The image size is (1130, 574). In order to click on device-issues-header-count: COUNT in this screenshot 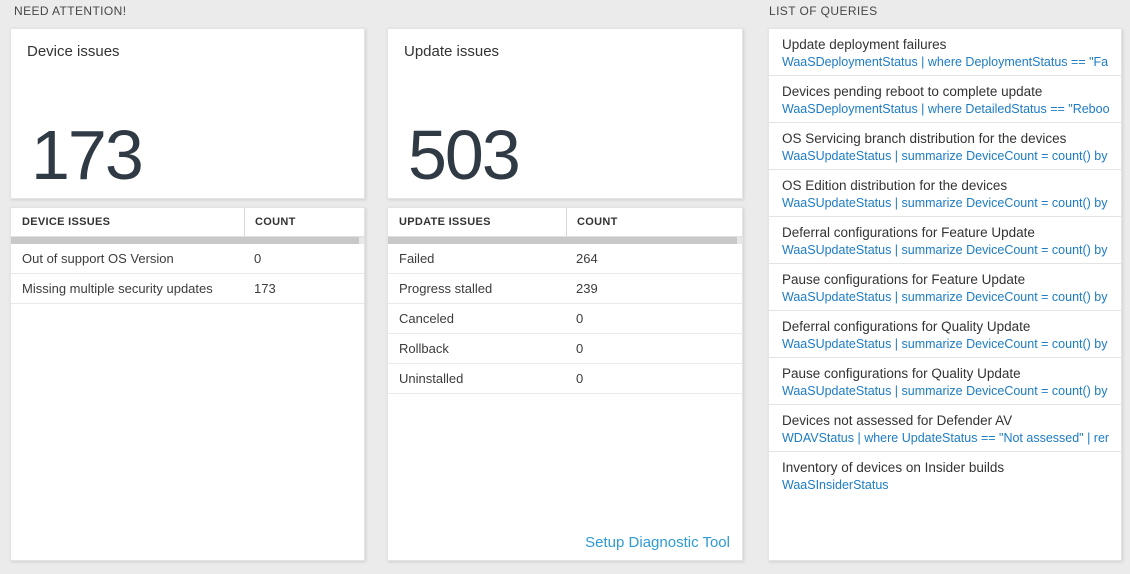, I will do `click(304, 222)`.